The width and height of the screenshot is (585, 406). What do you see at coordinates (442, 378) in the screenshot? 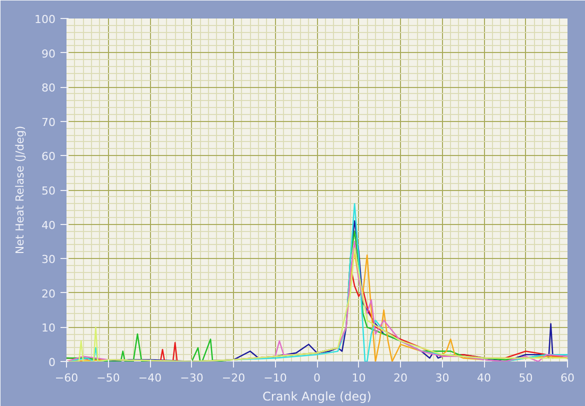
I see `x-tick-label: 30` at bounding box center [442, 378].